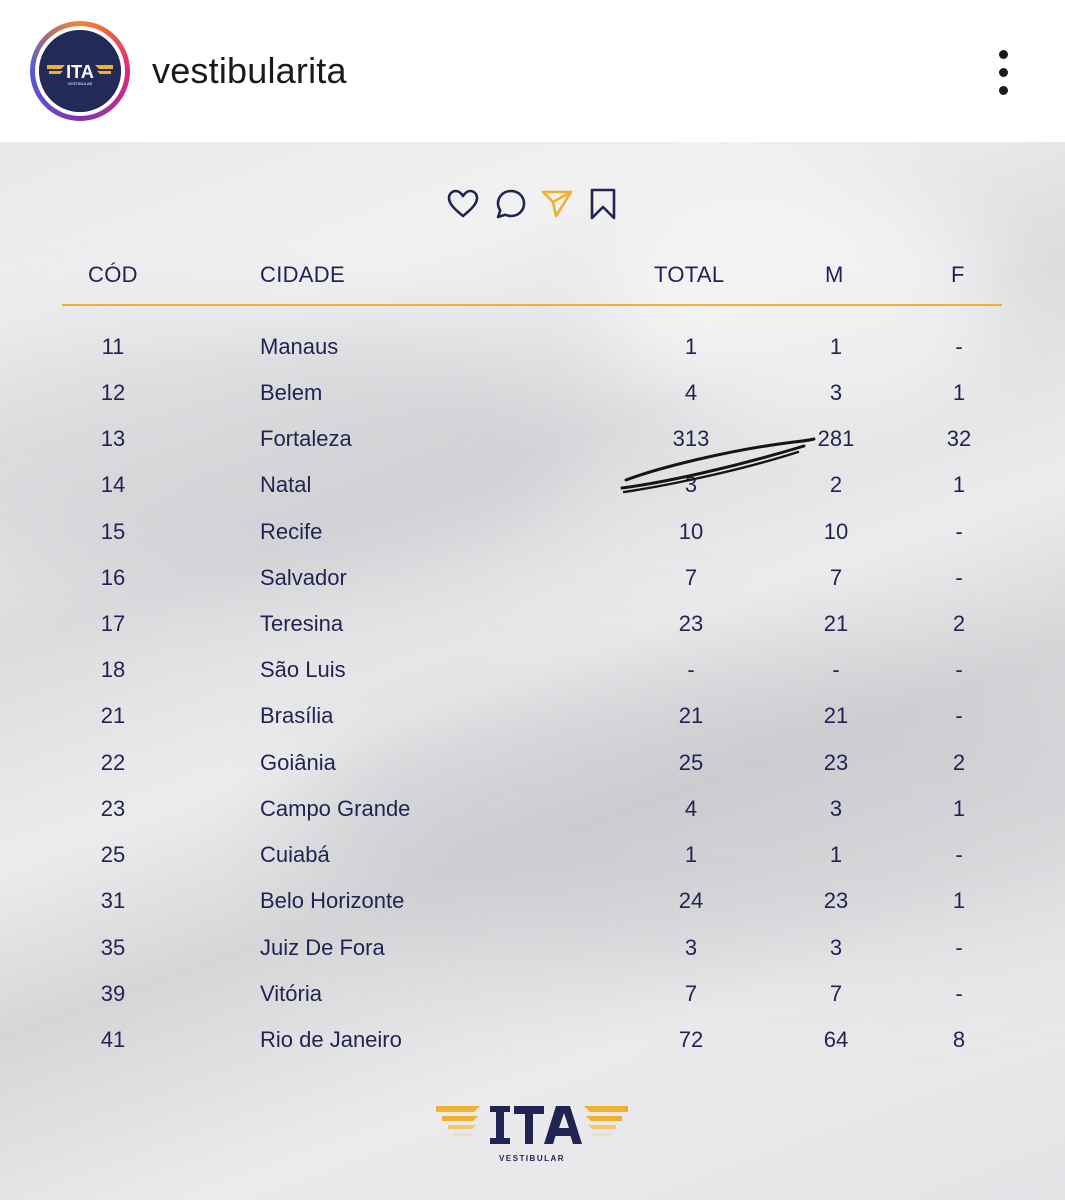  I want to click on ita-vestibular-logo, so click(532, 1125).